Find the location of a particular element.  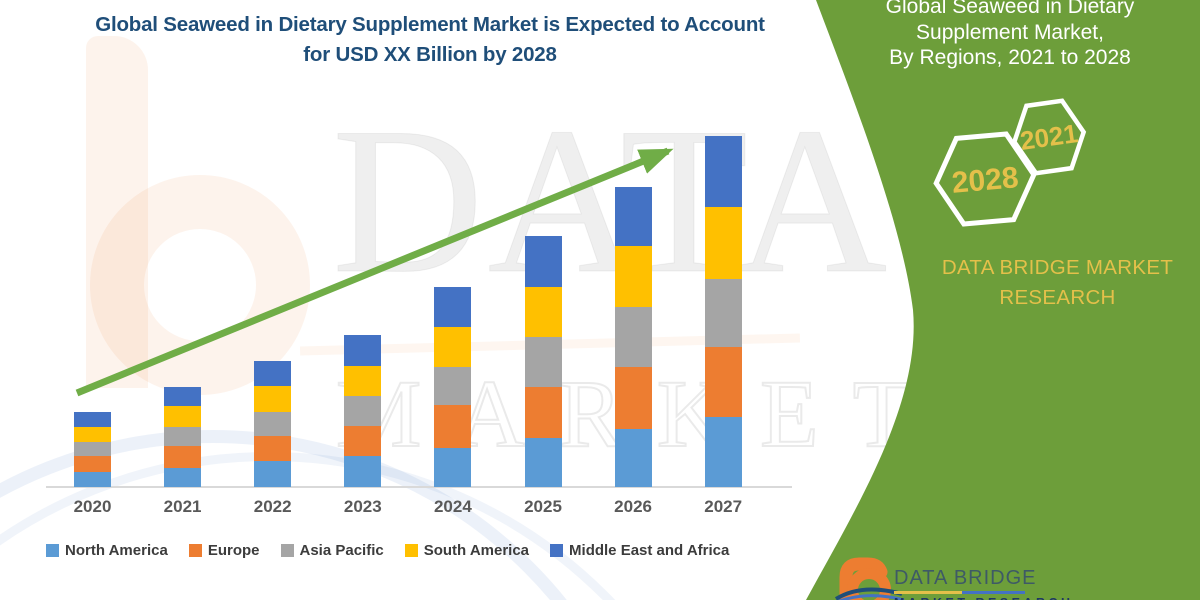

x-axis-label-2026: 2026 is located at coordinates (633, 506).